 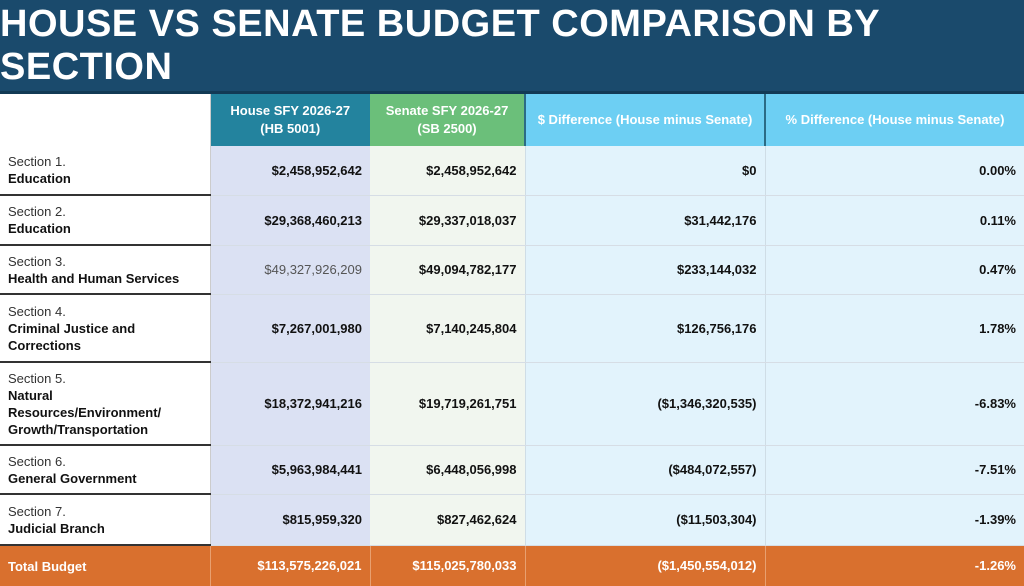 I want to click on diff-value: $233,144,032, so click(x=644, y=270).